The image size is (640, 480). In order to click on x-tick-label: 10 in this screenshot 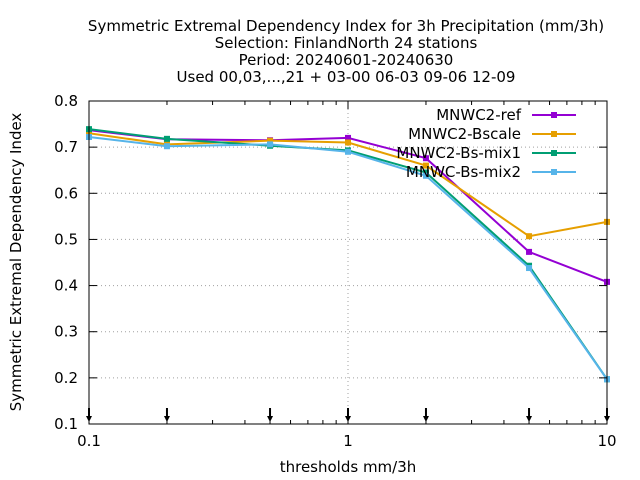, I will do `click(606, 441)`.